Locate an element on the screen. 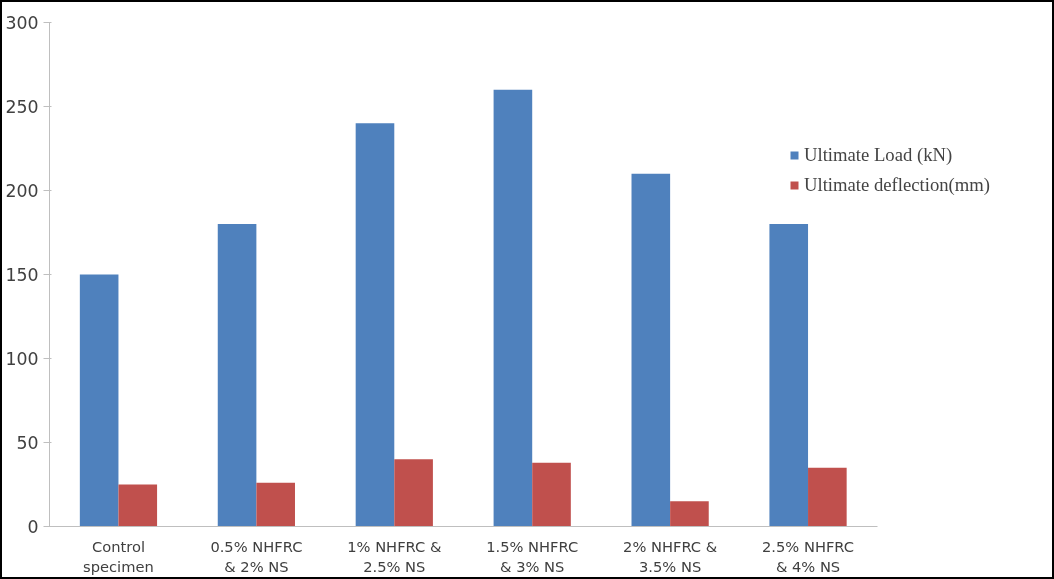 The image size is (1054, 579). x-tick-label: 0.5% NHFRC & 2% NS is located at coordinates (256, 556).